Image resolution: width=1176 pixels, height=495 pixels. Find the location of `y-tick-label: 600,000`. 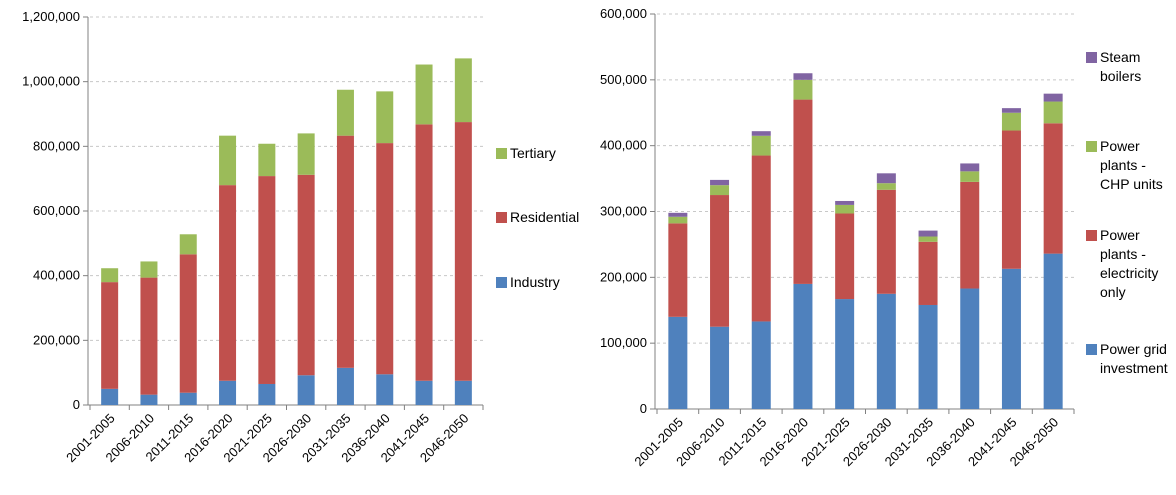

y-tick-label: 600,000 is located at coordinates (56, 210).